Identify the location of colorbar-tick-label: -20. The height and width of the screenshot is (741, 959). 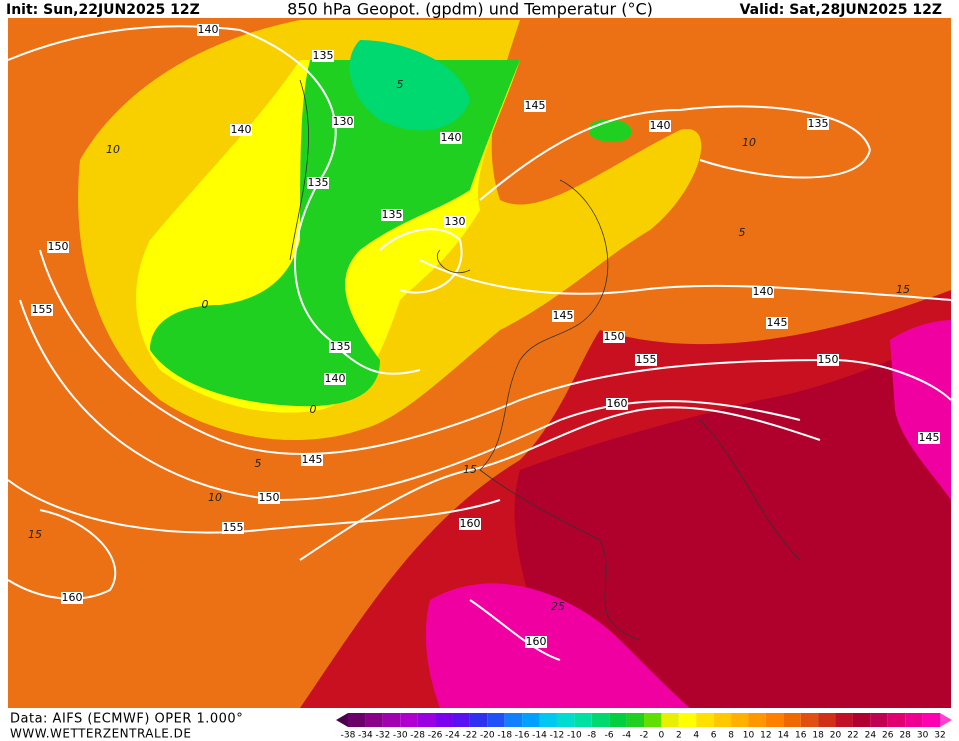
(487, 736).